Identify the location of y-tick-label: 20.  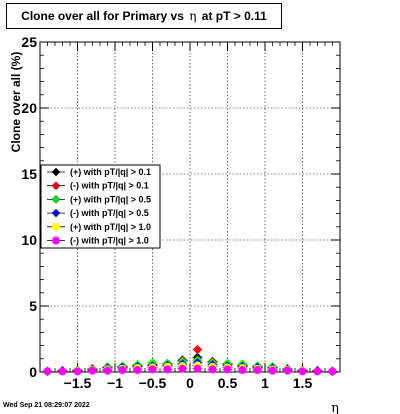
(29, 108).